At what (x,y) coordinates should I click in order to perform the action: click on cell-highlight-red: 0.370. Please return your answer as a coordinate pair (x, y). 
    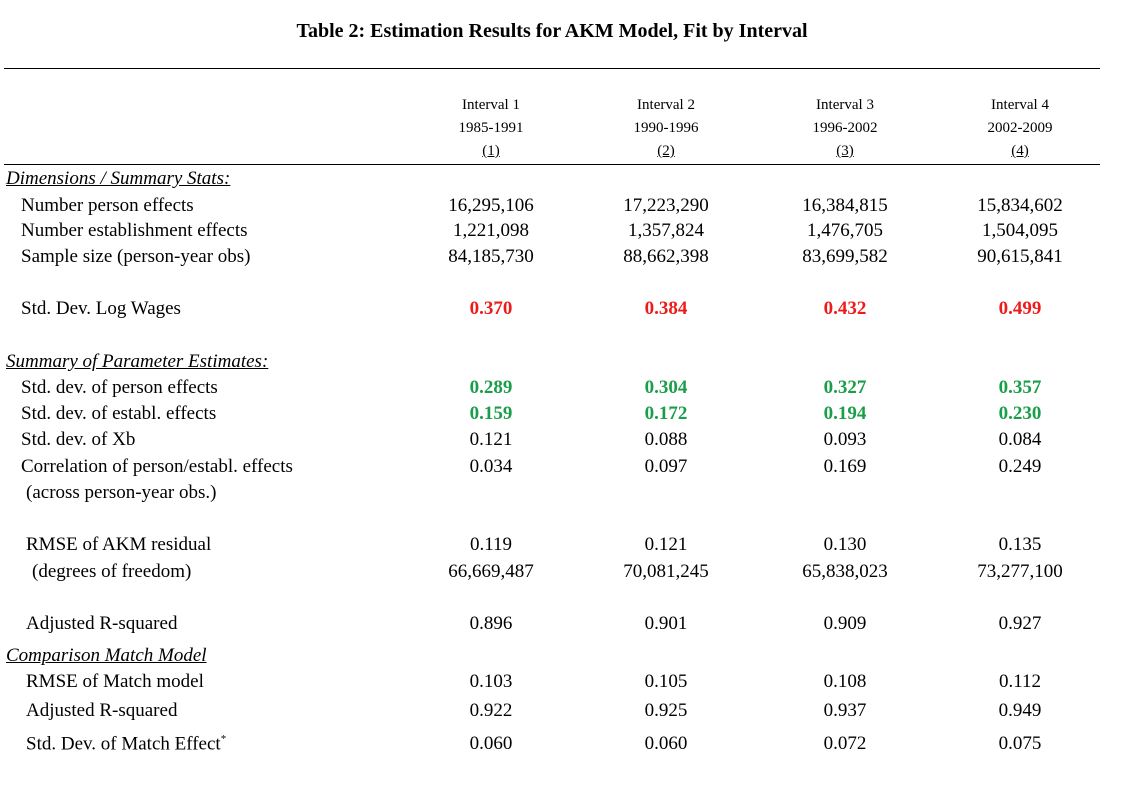
    Looking at the image, I should click on (491, 308).